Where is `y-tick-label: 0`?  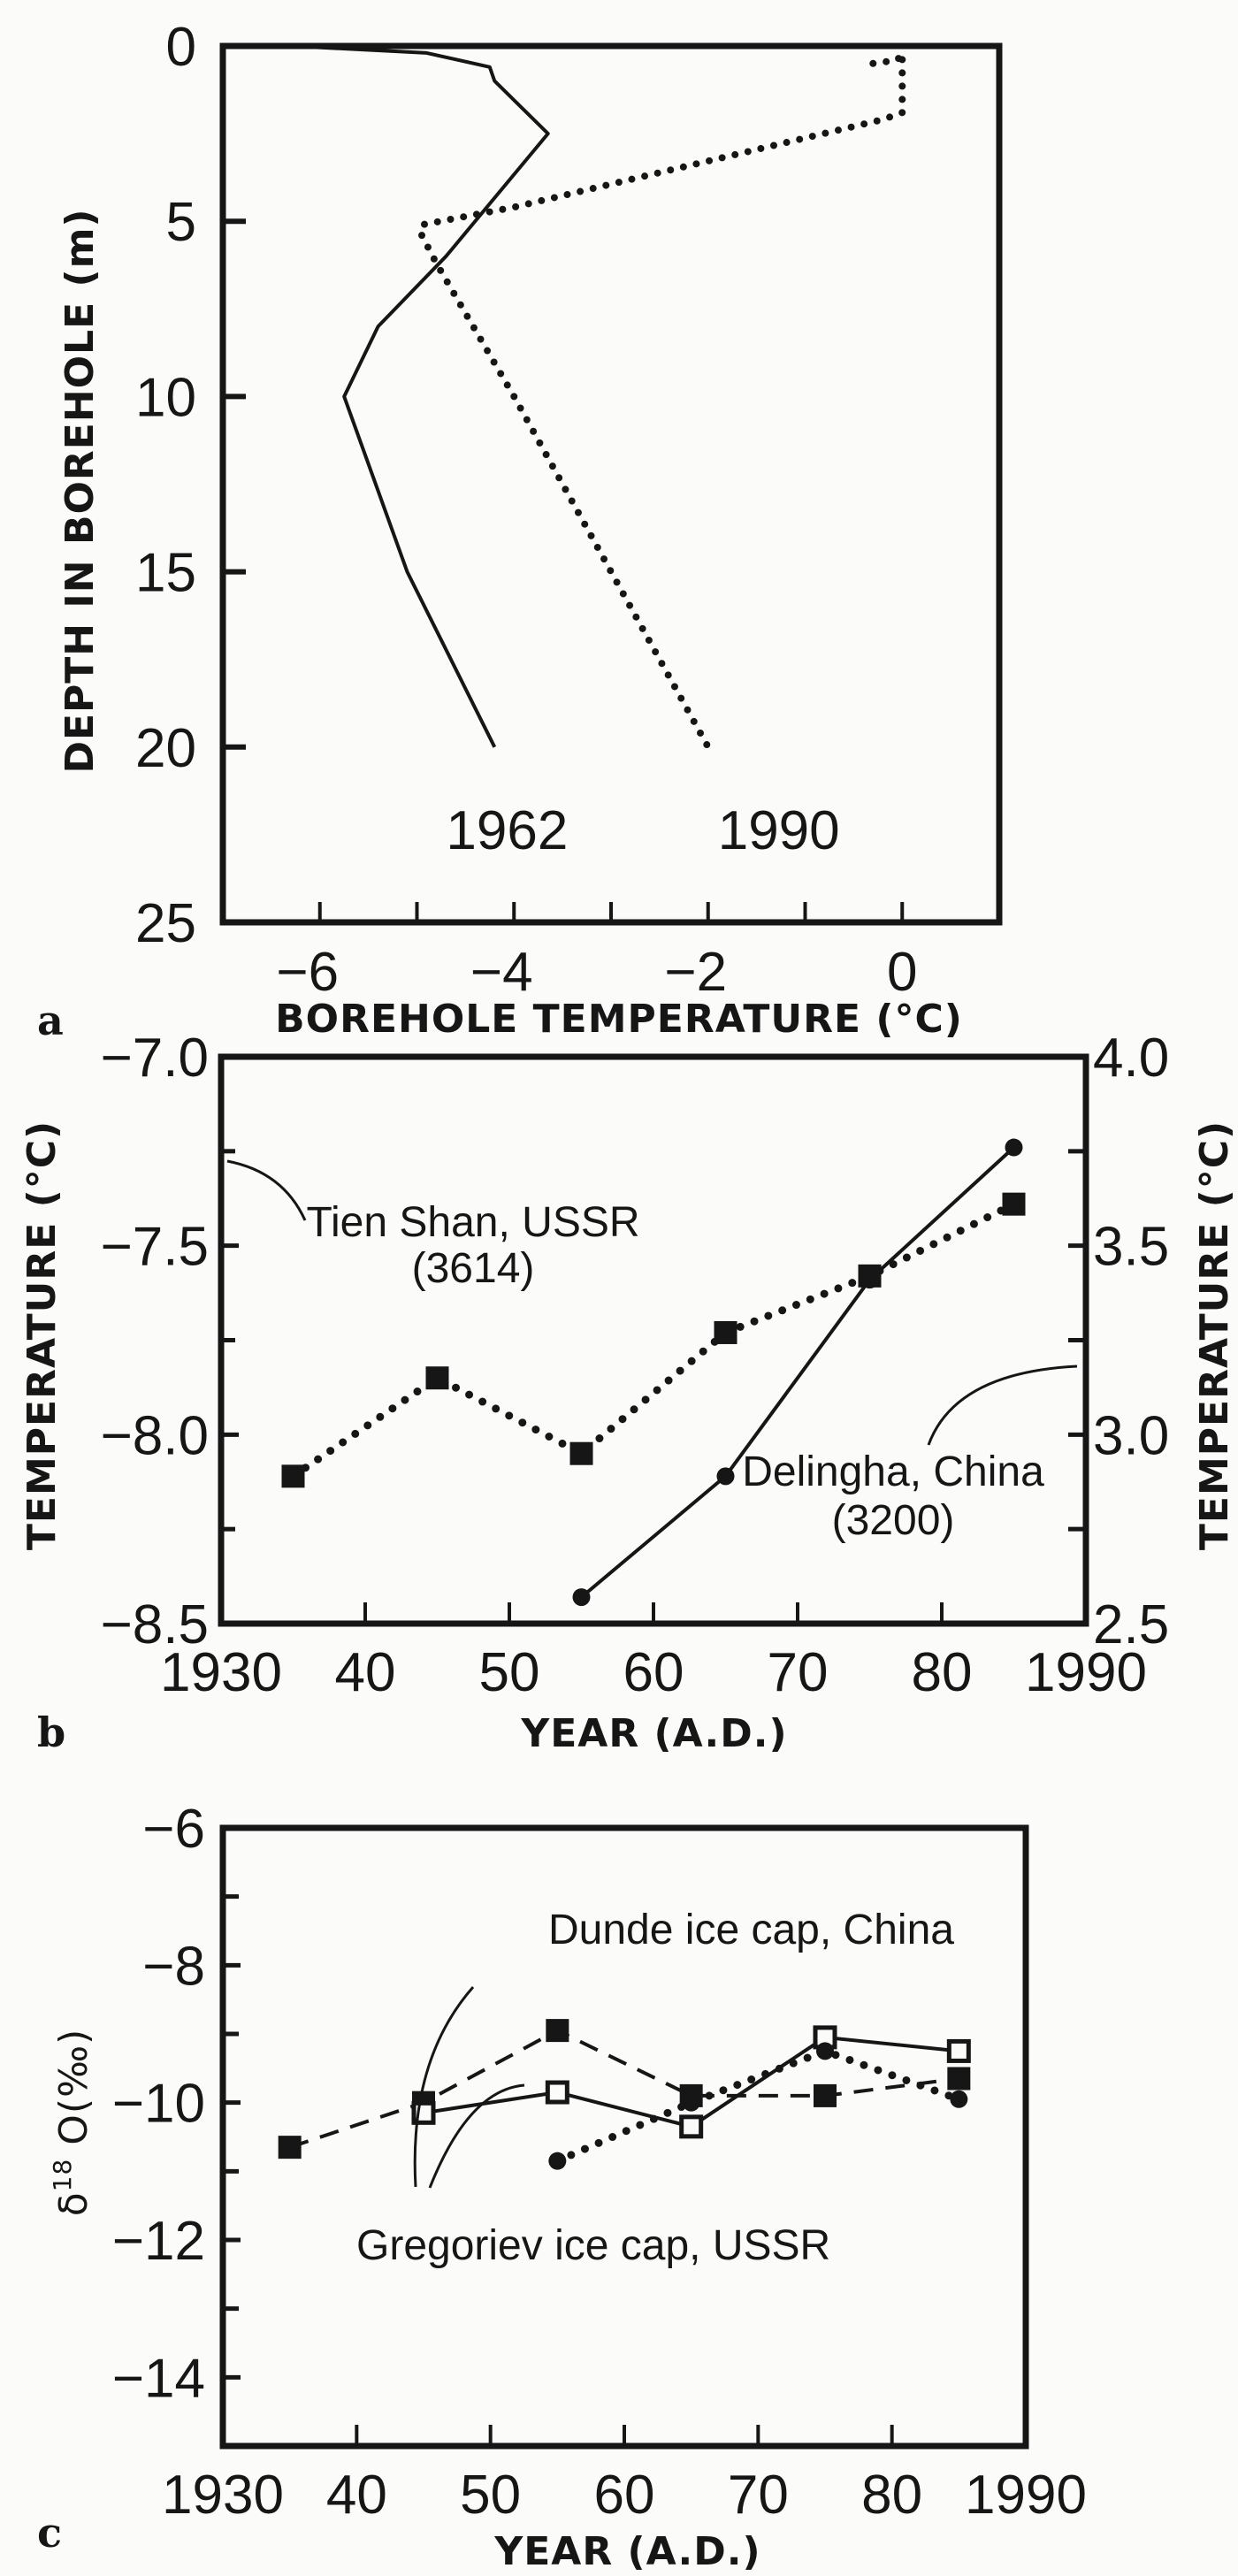
y-tick-label: 0 is located at coordinates (181, 48).